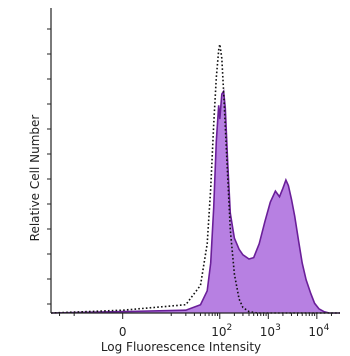  I want to click on x-tick-label: 10³, so click(270, 331).